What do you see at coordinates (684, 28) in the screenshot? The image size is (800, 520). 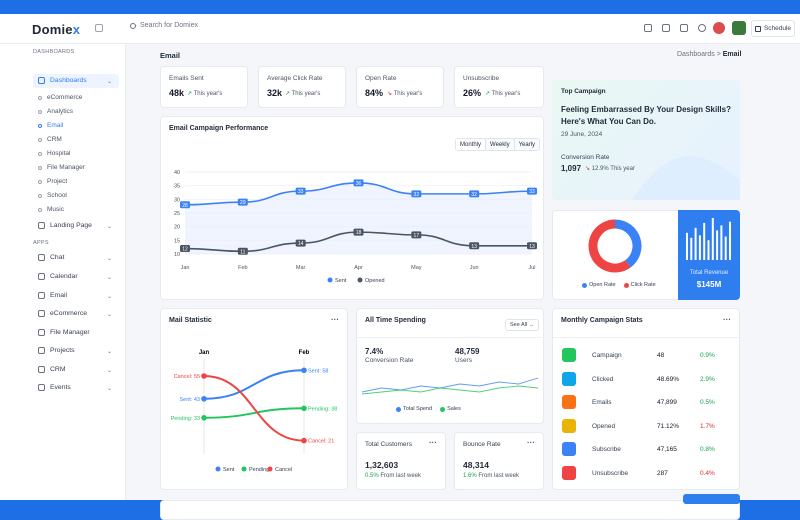 I see `notification-icon` at bounding box center [684, 28].